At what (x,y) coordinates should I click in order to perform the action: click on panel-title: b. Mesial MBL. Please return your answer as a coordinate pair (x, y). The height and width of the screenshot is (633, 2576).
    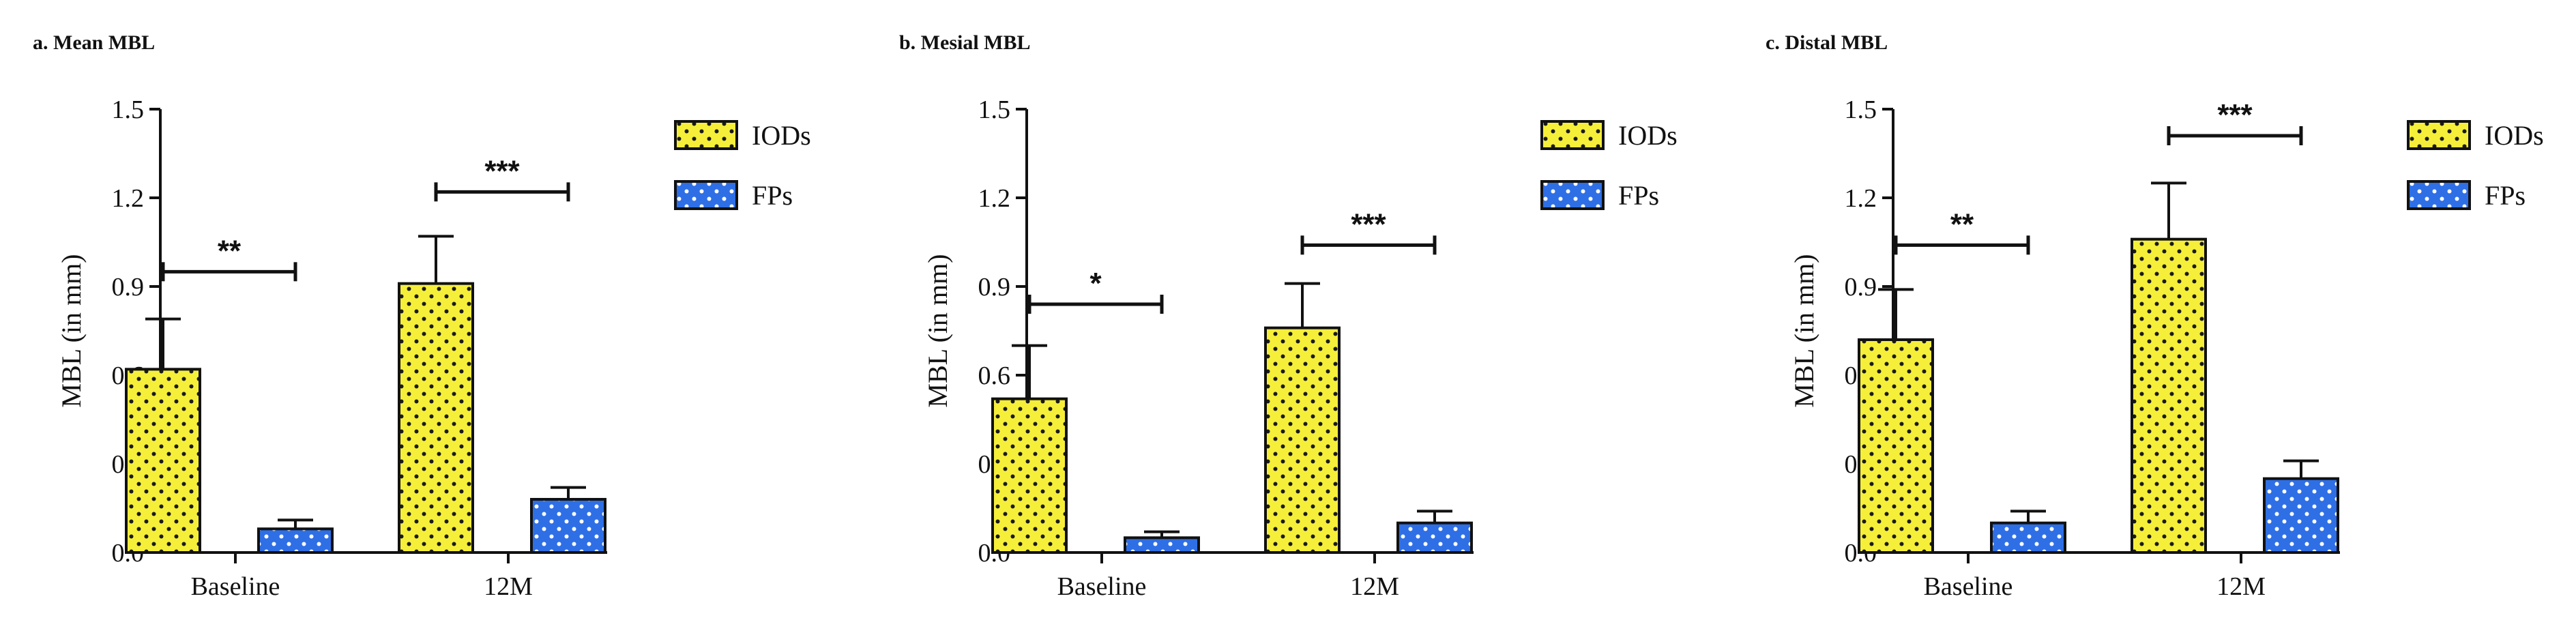
    Looking at the image, I should click on (965, 42).